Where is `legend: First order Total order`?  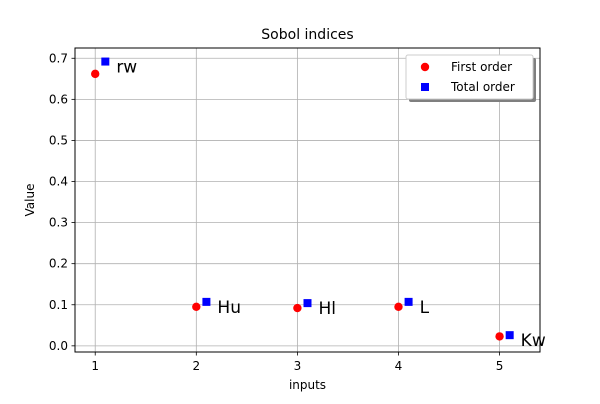
legend: First order Total order is located at coordinates (470, 78).